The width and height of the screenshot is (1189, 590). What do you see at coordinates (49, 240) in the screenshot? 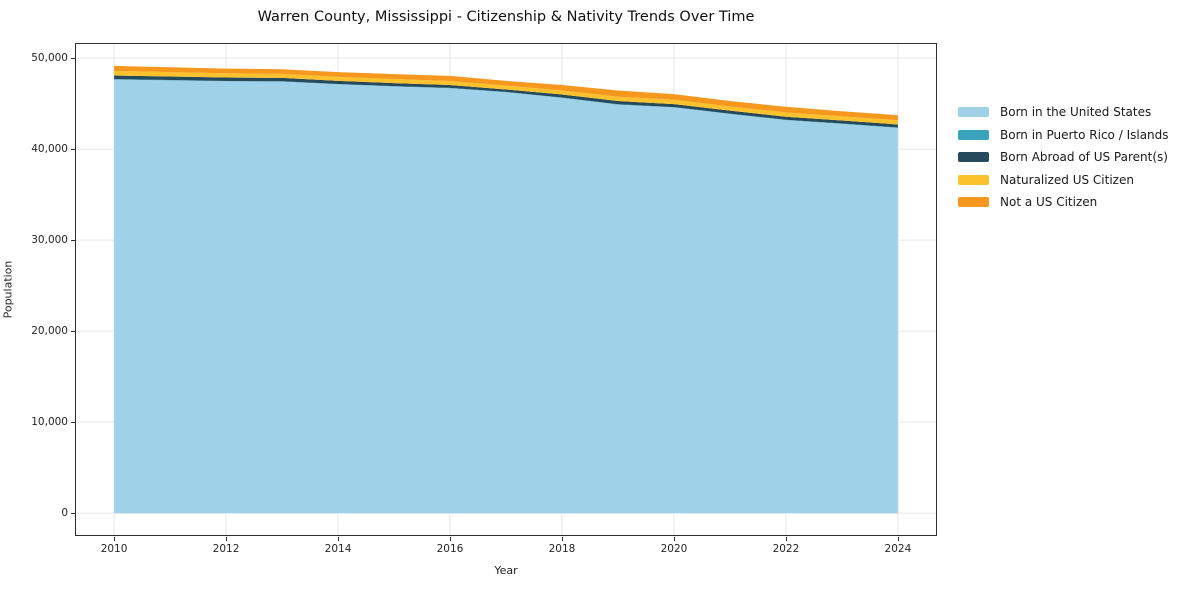
I see `y-tick-label: 30,000` at bounding box center [49, 240].